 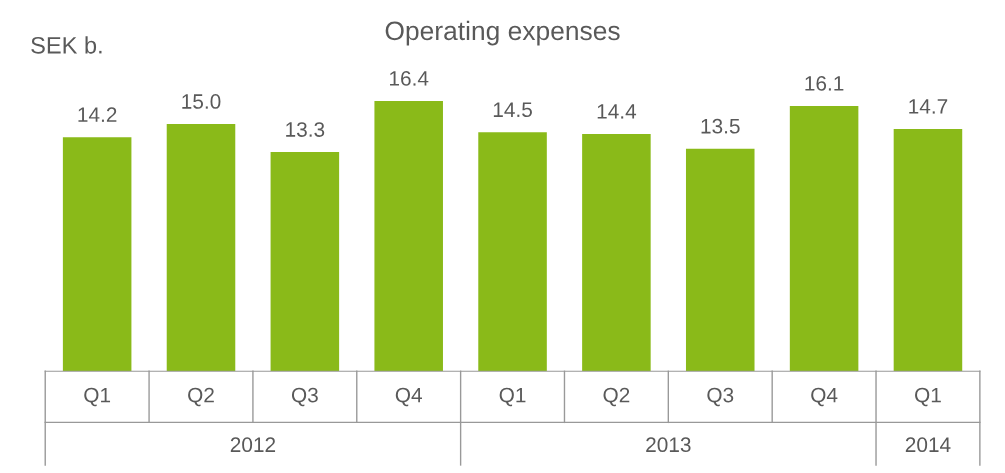 I want to click on data-label: 14.4, so click(x=617, y=111).